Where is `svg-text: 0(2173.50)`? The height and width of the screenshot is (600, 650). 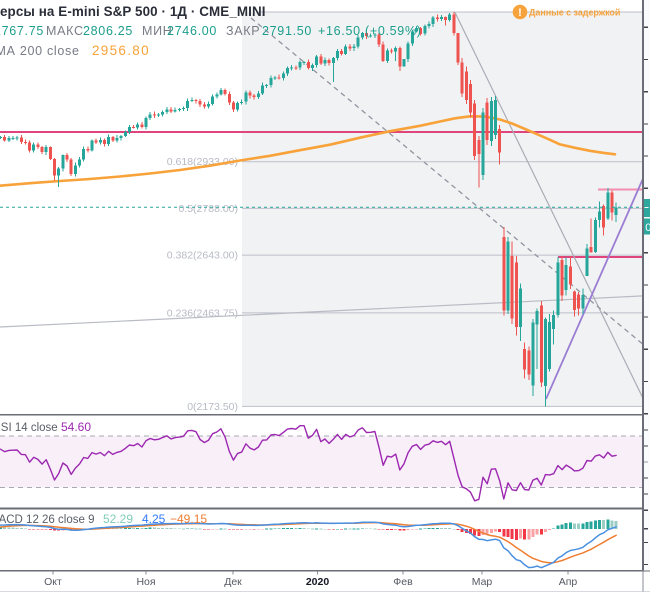 svg-text: 0(2173.50) is located at coordinates (212, 407).